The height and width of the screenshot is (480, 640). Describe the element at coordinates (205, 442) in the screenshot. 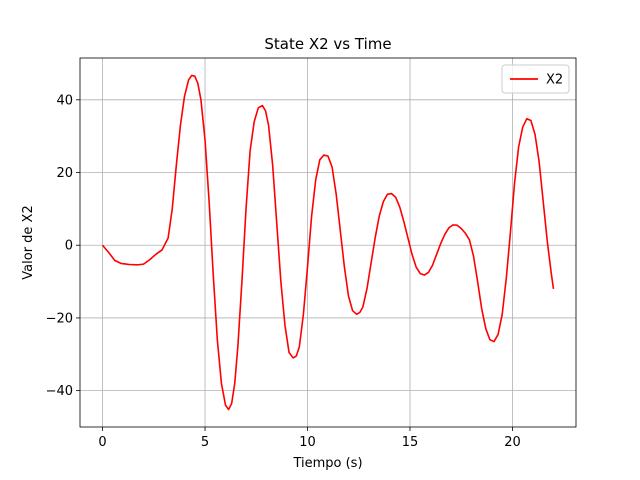

I see `x-tick-label: 5` at that location.